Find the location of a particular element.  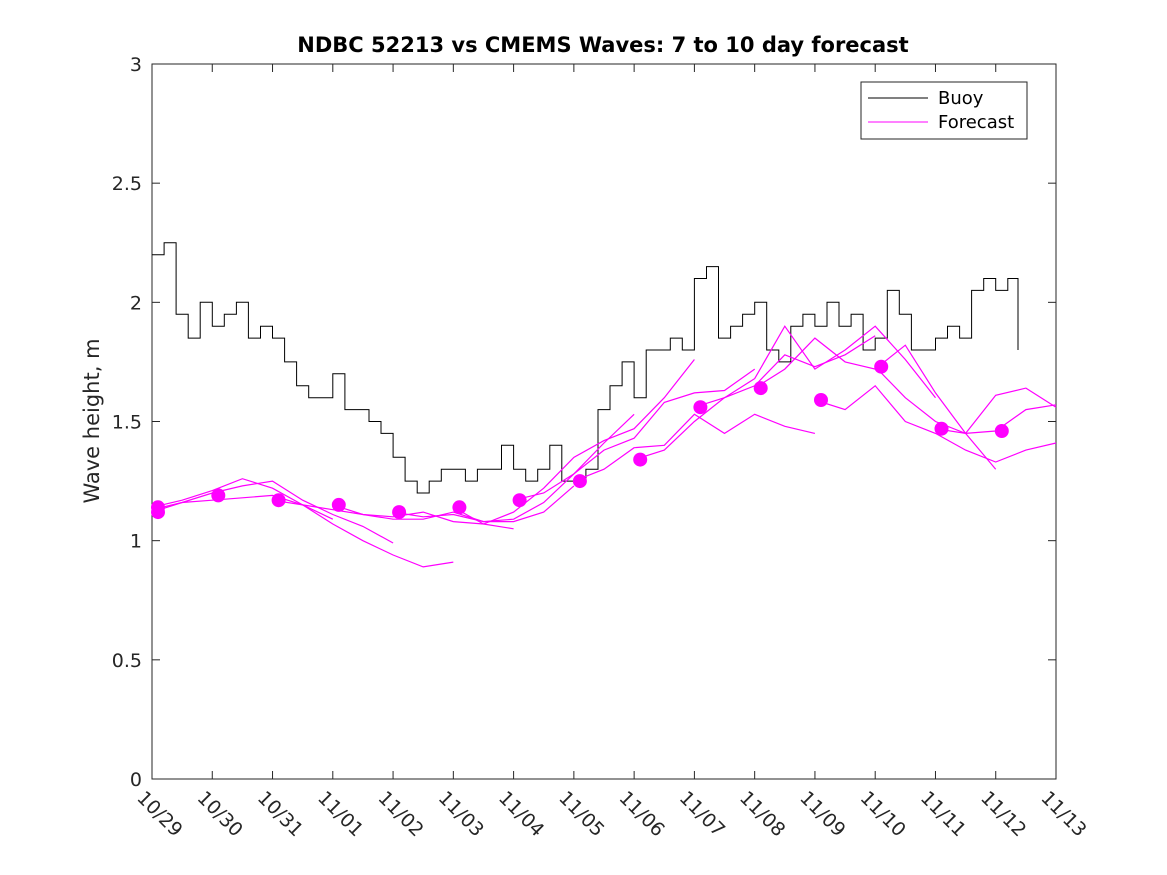

y-tick-label: 0 is located at coordinates (136, 780).